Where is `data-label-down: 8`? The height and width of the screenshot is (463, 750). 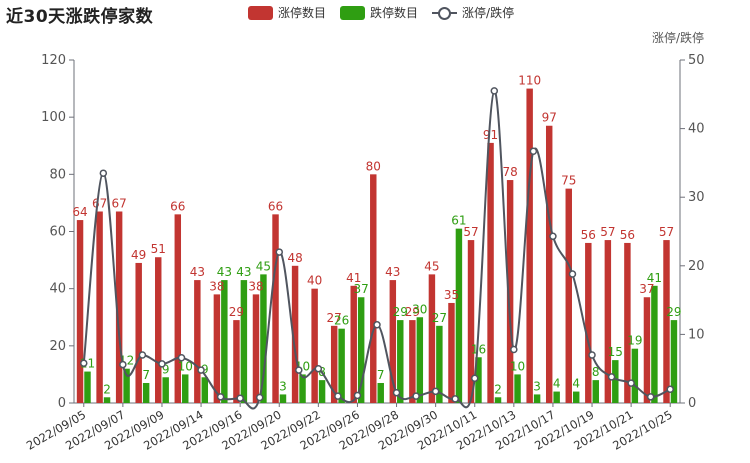
data-label-down: 8 is located at coordinates (596, 372).